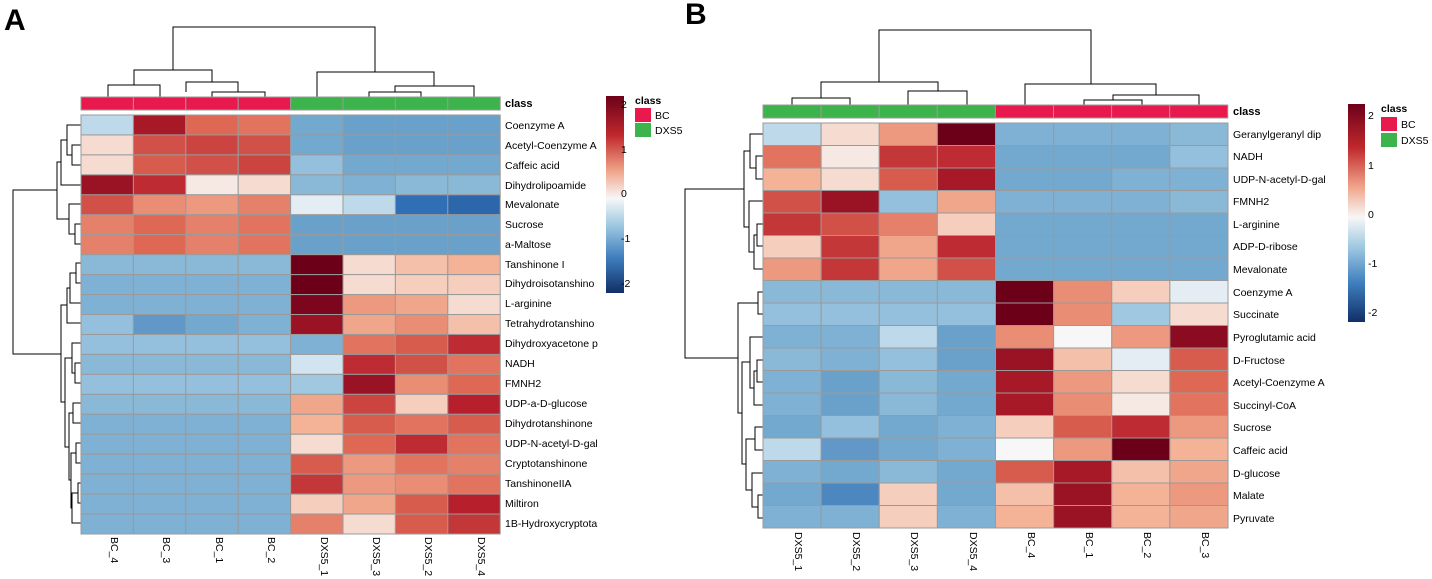  I want to click on column-dendrogram-b, so click(995, 67).